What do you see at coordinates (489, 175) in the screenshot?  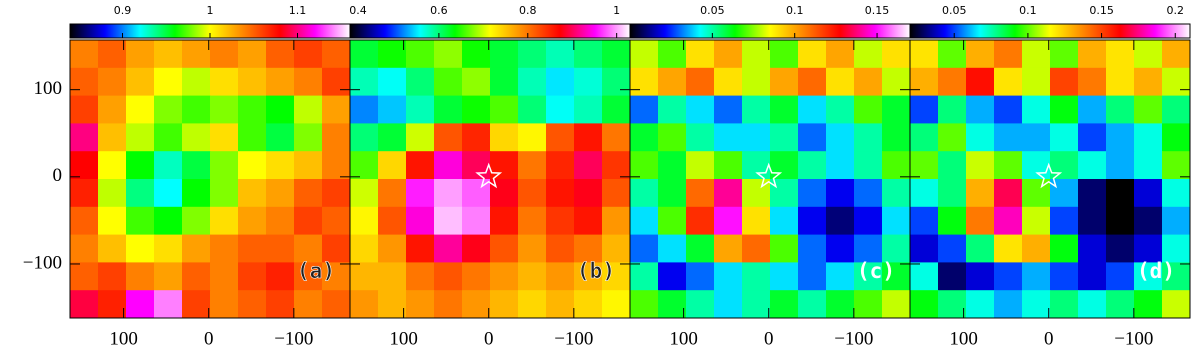 I see `star-marker` at bounding box center [489, 175].